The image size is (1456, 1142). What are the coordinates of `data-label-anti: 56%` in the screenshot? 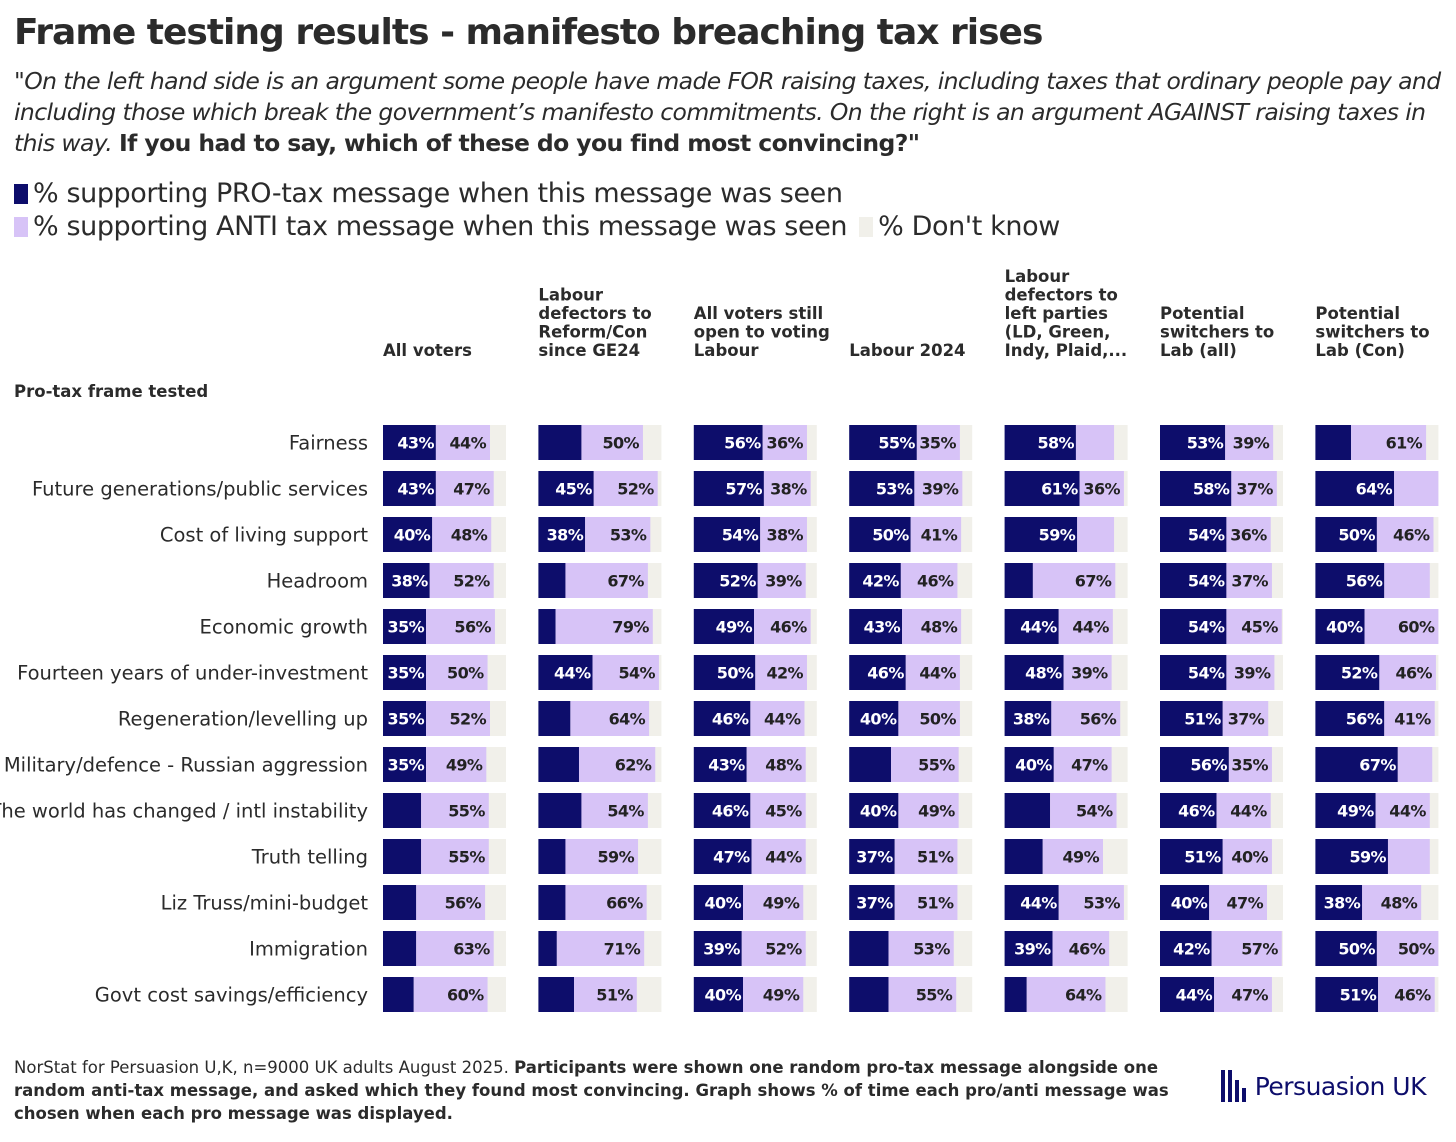 It's located at (472, 627).